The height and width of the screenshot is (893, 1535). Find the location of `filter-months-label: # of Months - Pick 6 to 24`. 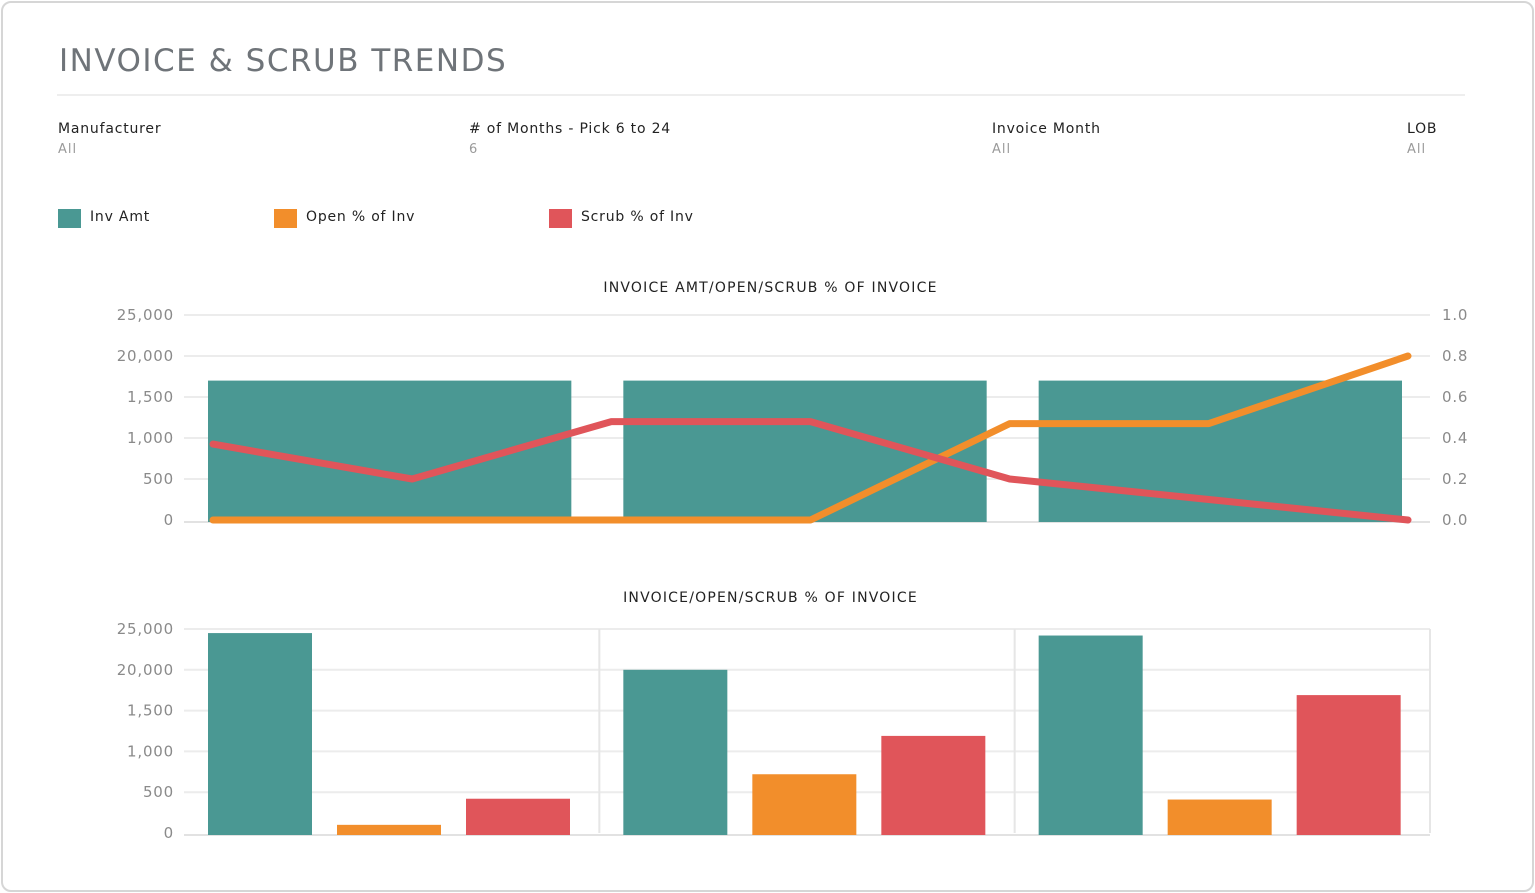

filter-months-label: # of Months - Pick 6 to 24 is located at coordinates (570, 129).